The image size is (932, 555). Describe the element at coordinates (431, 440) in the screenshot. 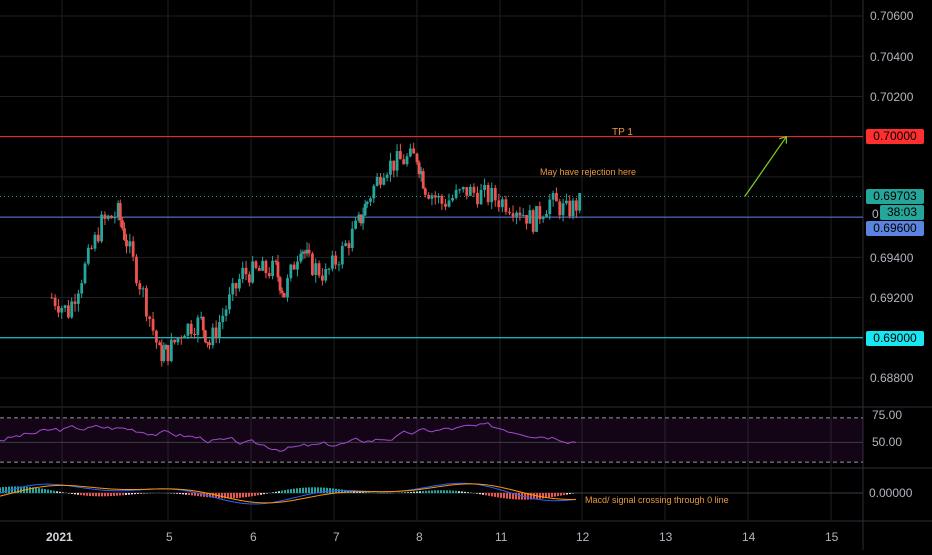

I see `rsi-layer` at that location.